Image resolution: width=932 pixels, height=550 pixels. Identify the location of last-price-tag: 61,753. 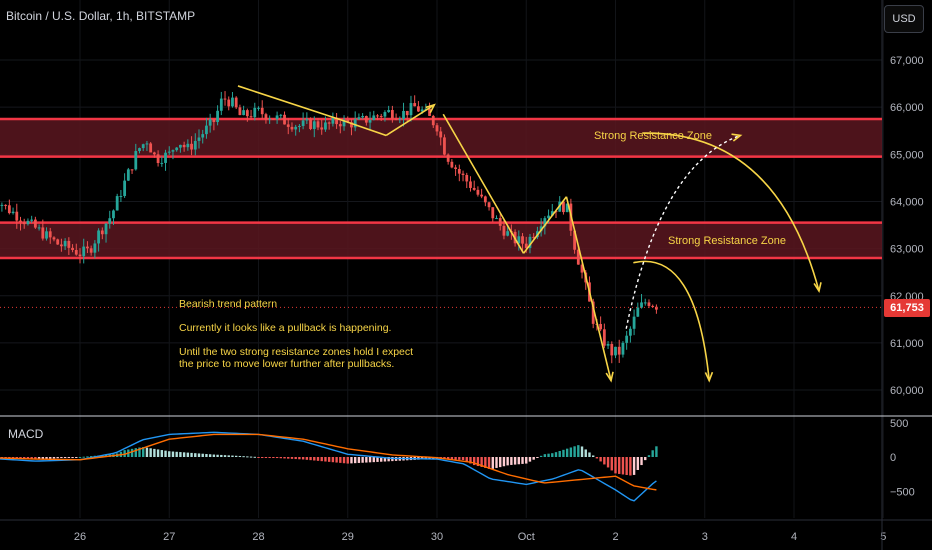
(907, 308).